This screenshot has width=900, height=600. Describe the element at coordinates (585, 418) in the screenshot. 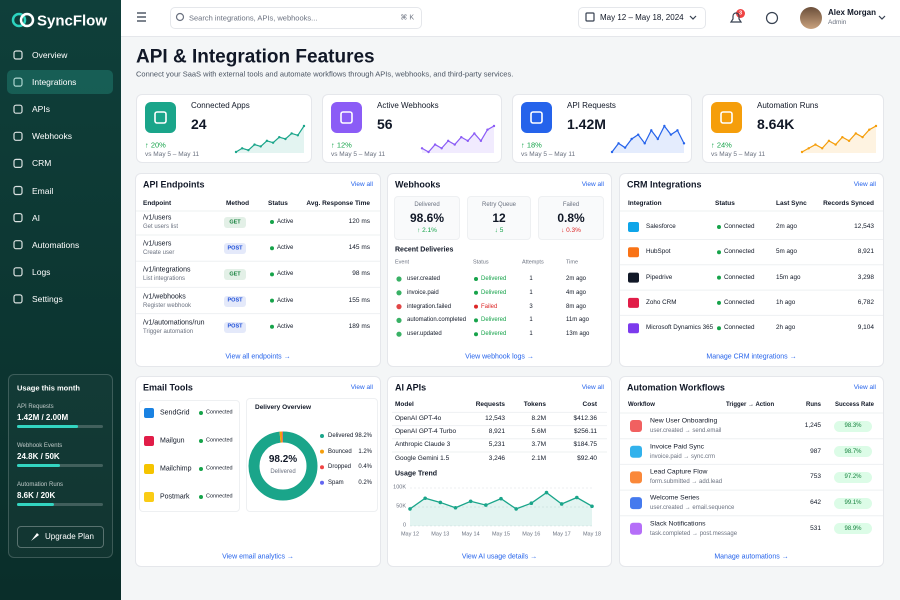

I see `table-cell: $412.36` at that location.